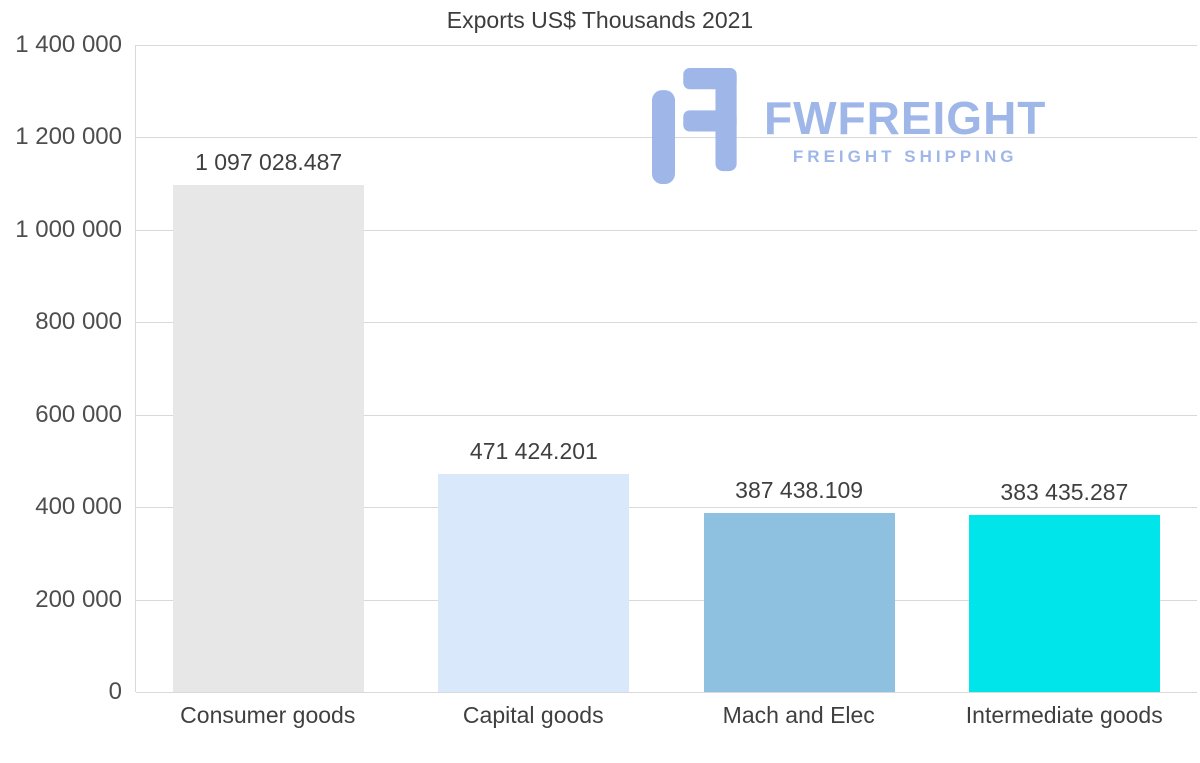 The image size is (1200, 763). I want to click on x-axis-category-label: Mach and Elec, so click(798, 715).